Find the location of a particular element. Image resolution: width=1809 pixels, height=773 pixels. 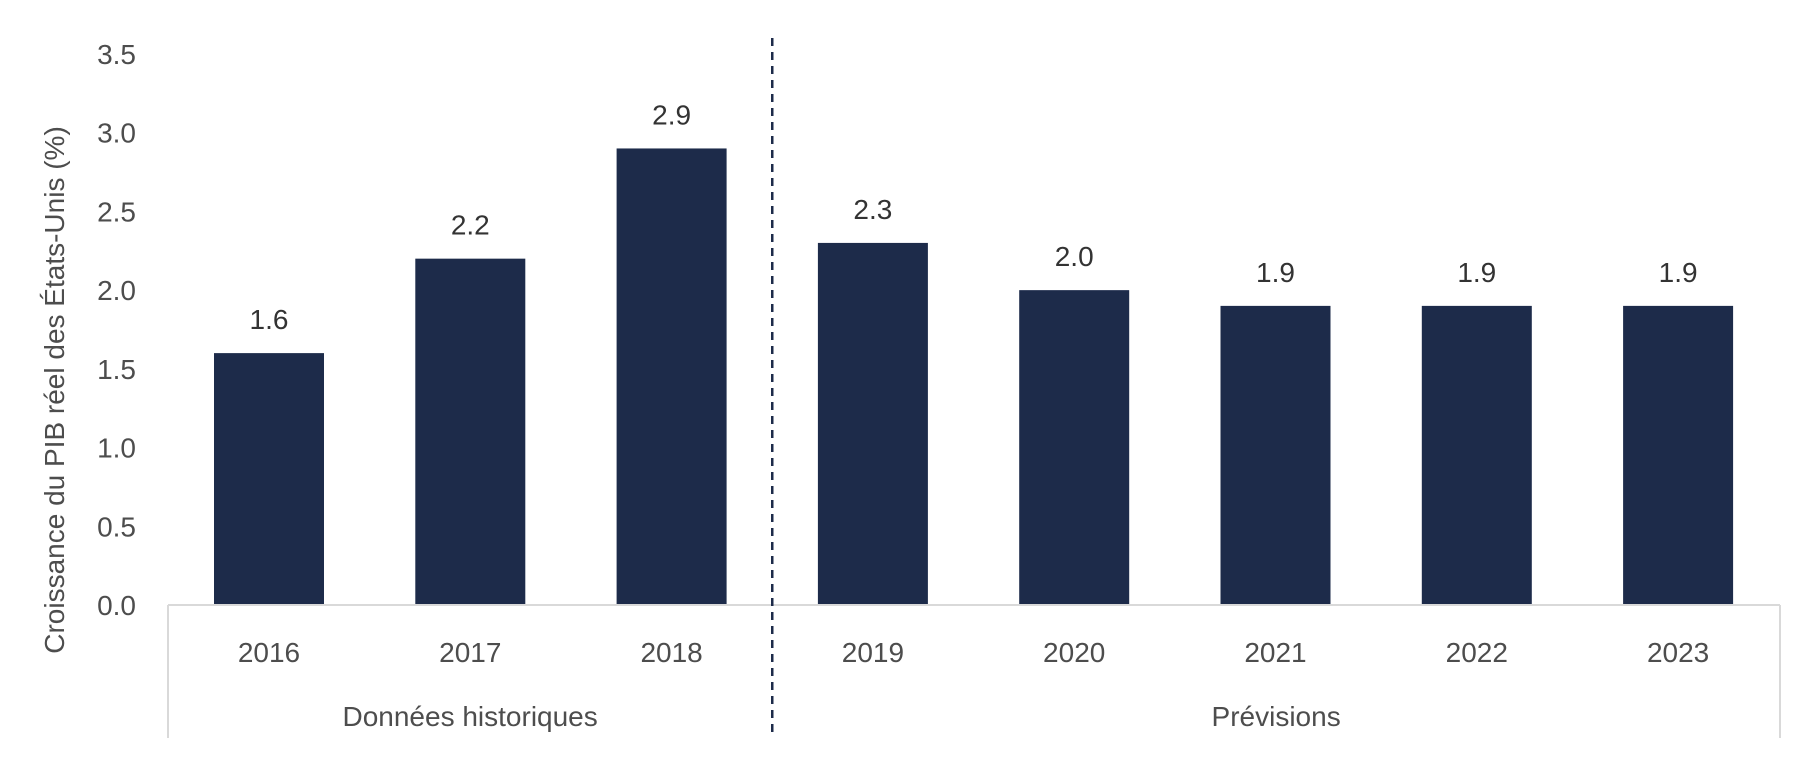

y-tick-label: 2.5 is located at coordinates (116, 211).